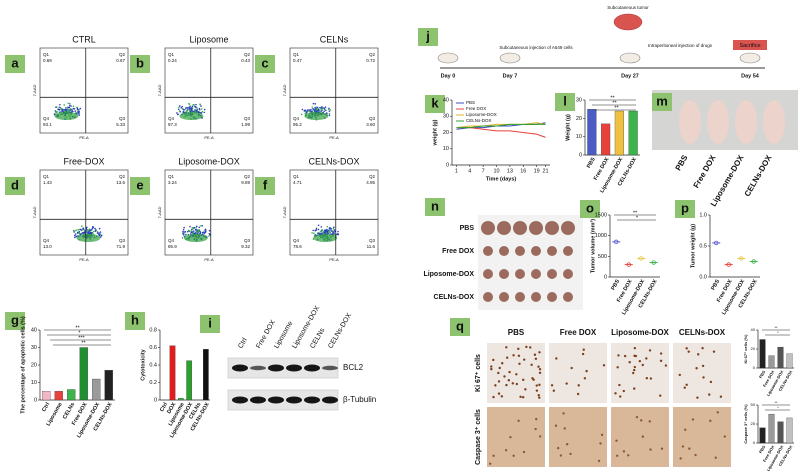 This screenshot has width=800, height=473. What do you see at coordinates (370, 182) in the screenshot?
I see `quadrant-value: 4.95` at bounding box center [370, 182].